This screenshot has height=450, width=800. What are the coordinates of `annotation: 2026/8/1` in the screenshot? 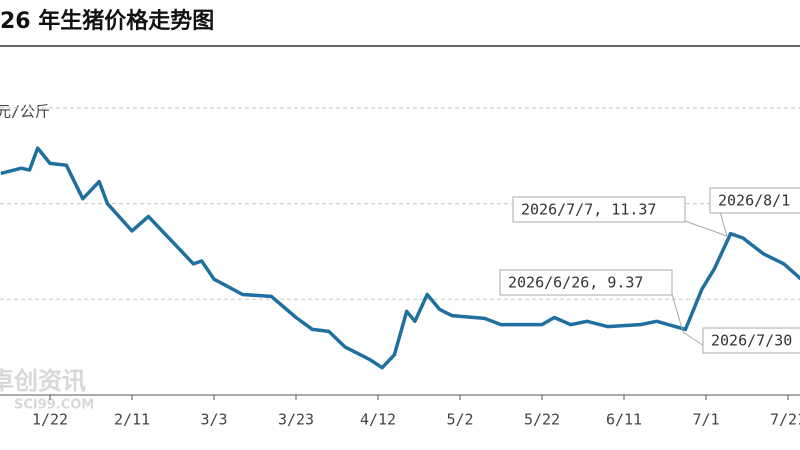 It's located at (754, 201).